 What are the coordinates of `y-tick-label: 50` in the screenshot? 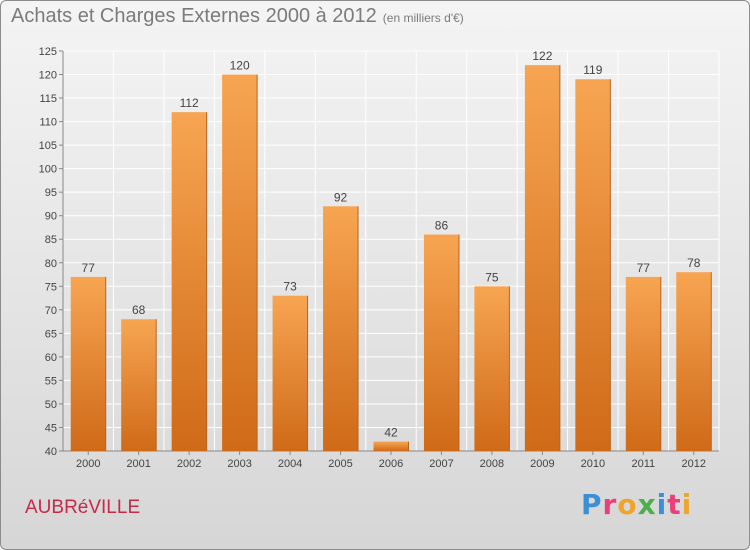 It's located at (51, 405).